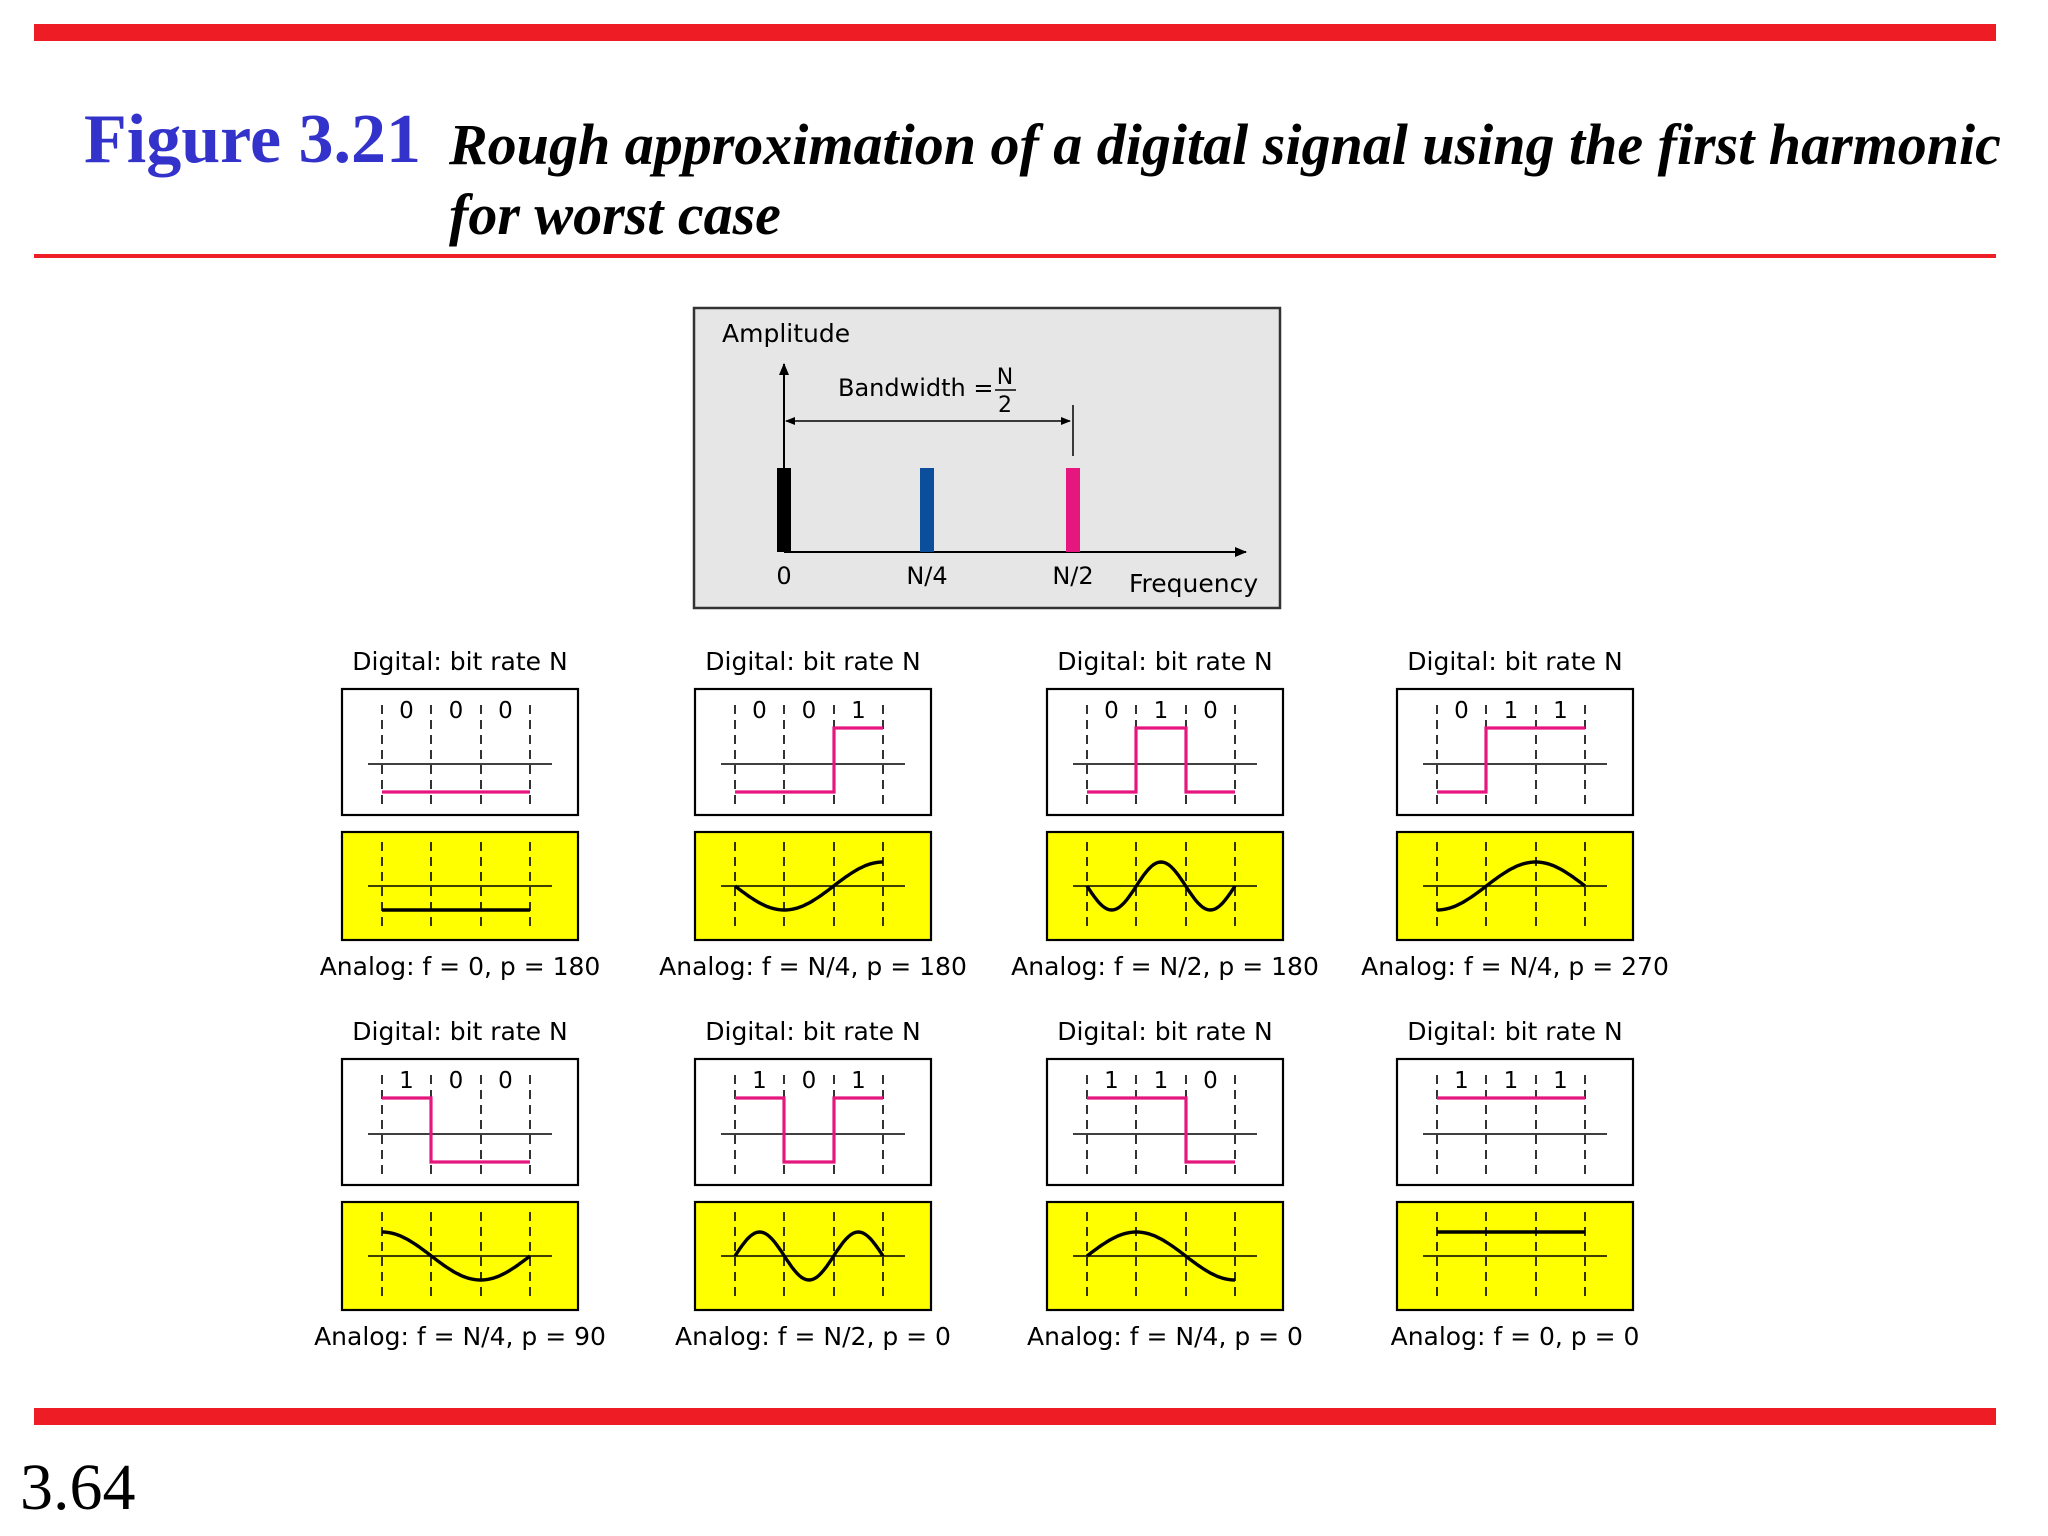  Describe the element at coordinates (460, 1336) in the screenshot. I see `analog-label: Analog: f = N/4, p = 90` at that location.